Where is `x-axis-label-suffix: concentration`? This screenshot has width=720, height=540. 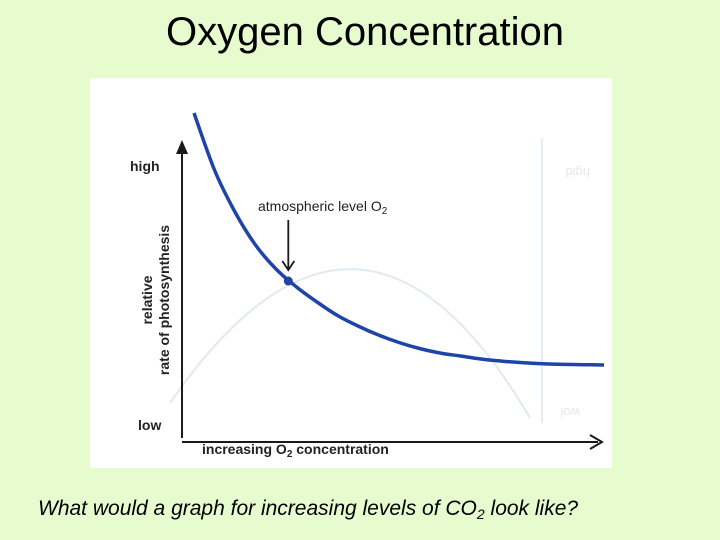
x-axis-label-suffix: concentration is located at coordinates (340, 449).